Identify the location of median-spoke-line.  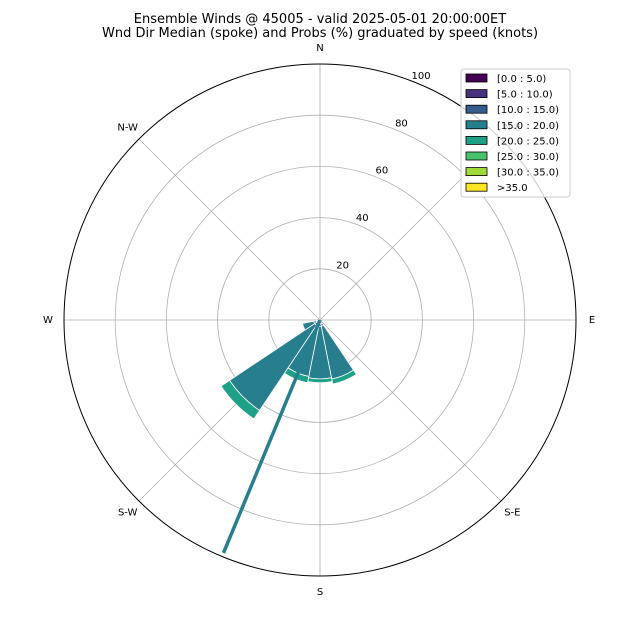
(271, 436).